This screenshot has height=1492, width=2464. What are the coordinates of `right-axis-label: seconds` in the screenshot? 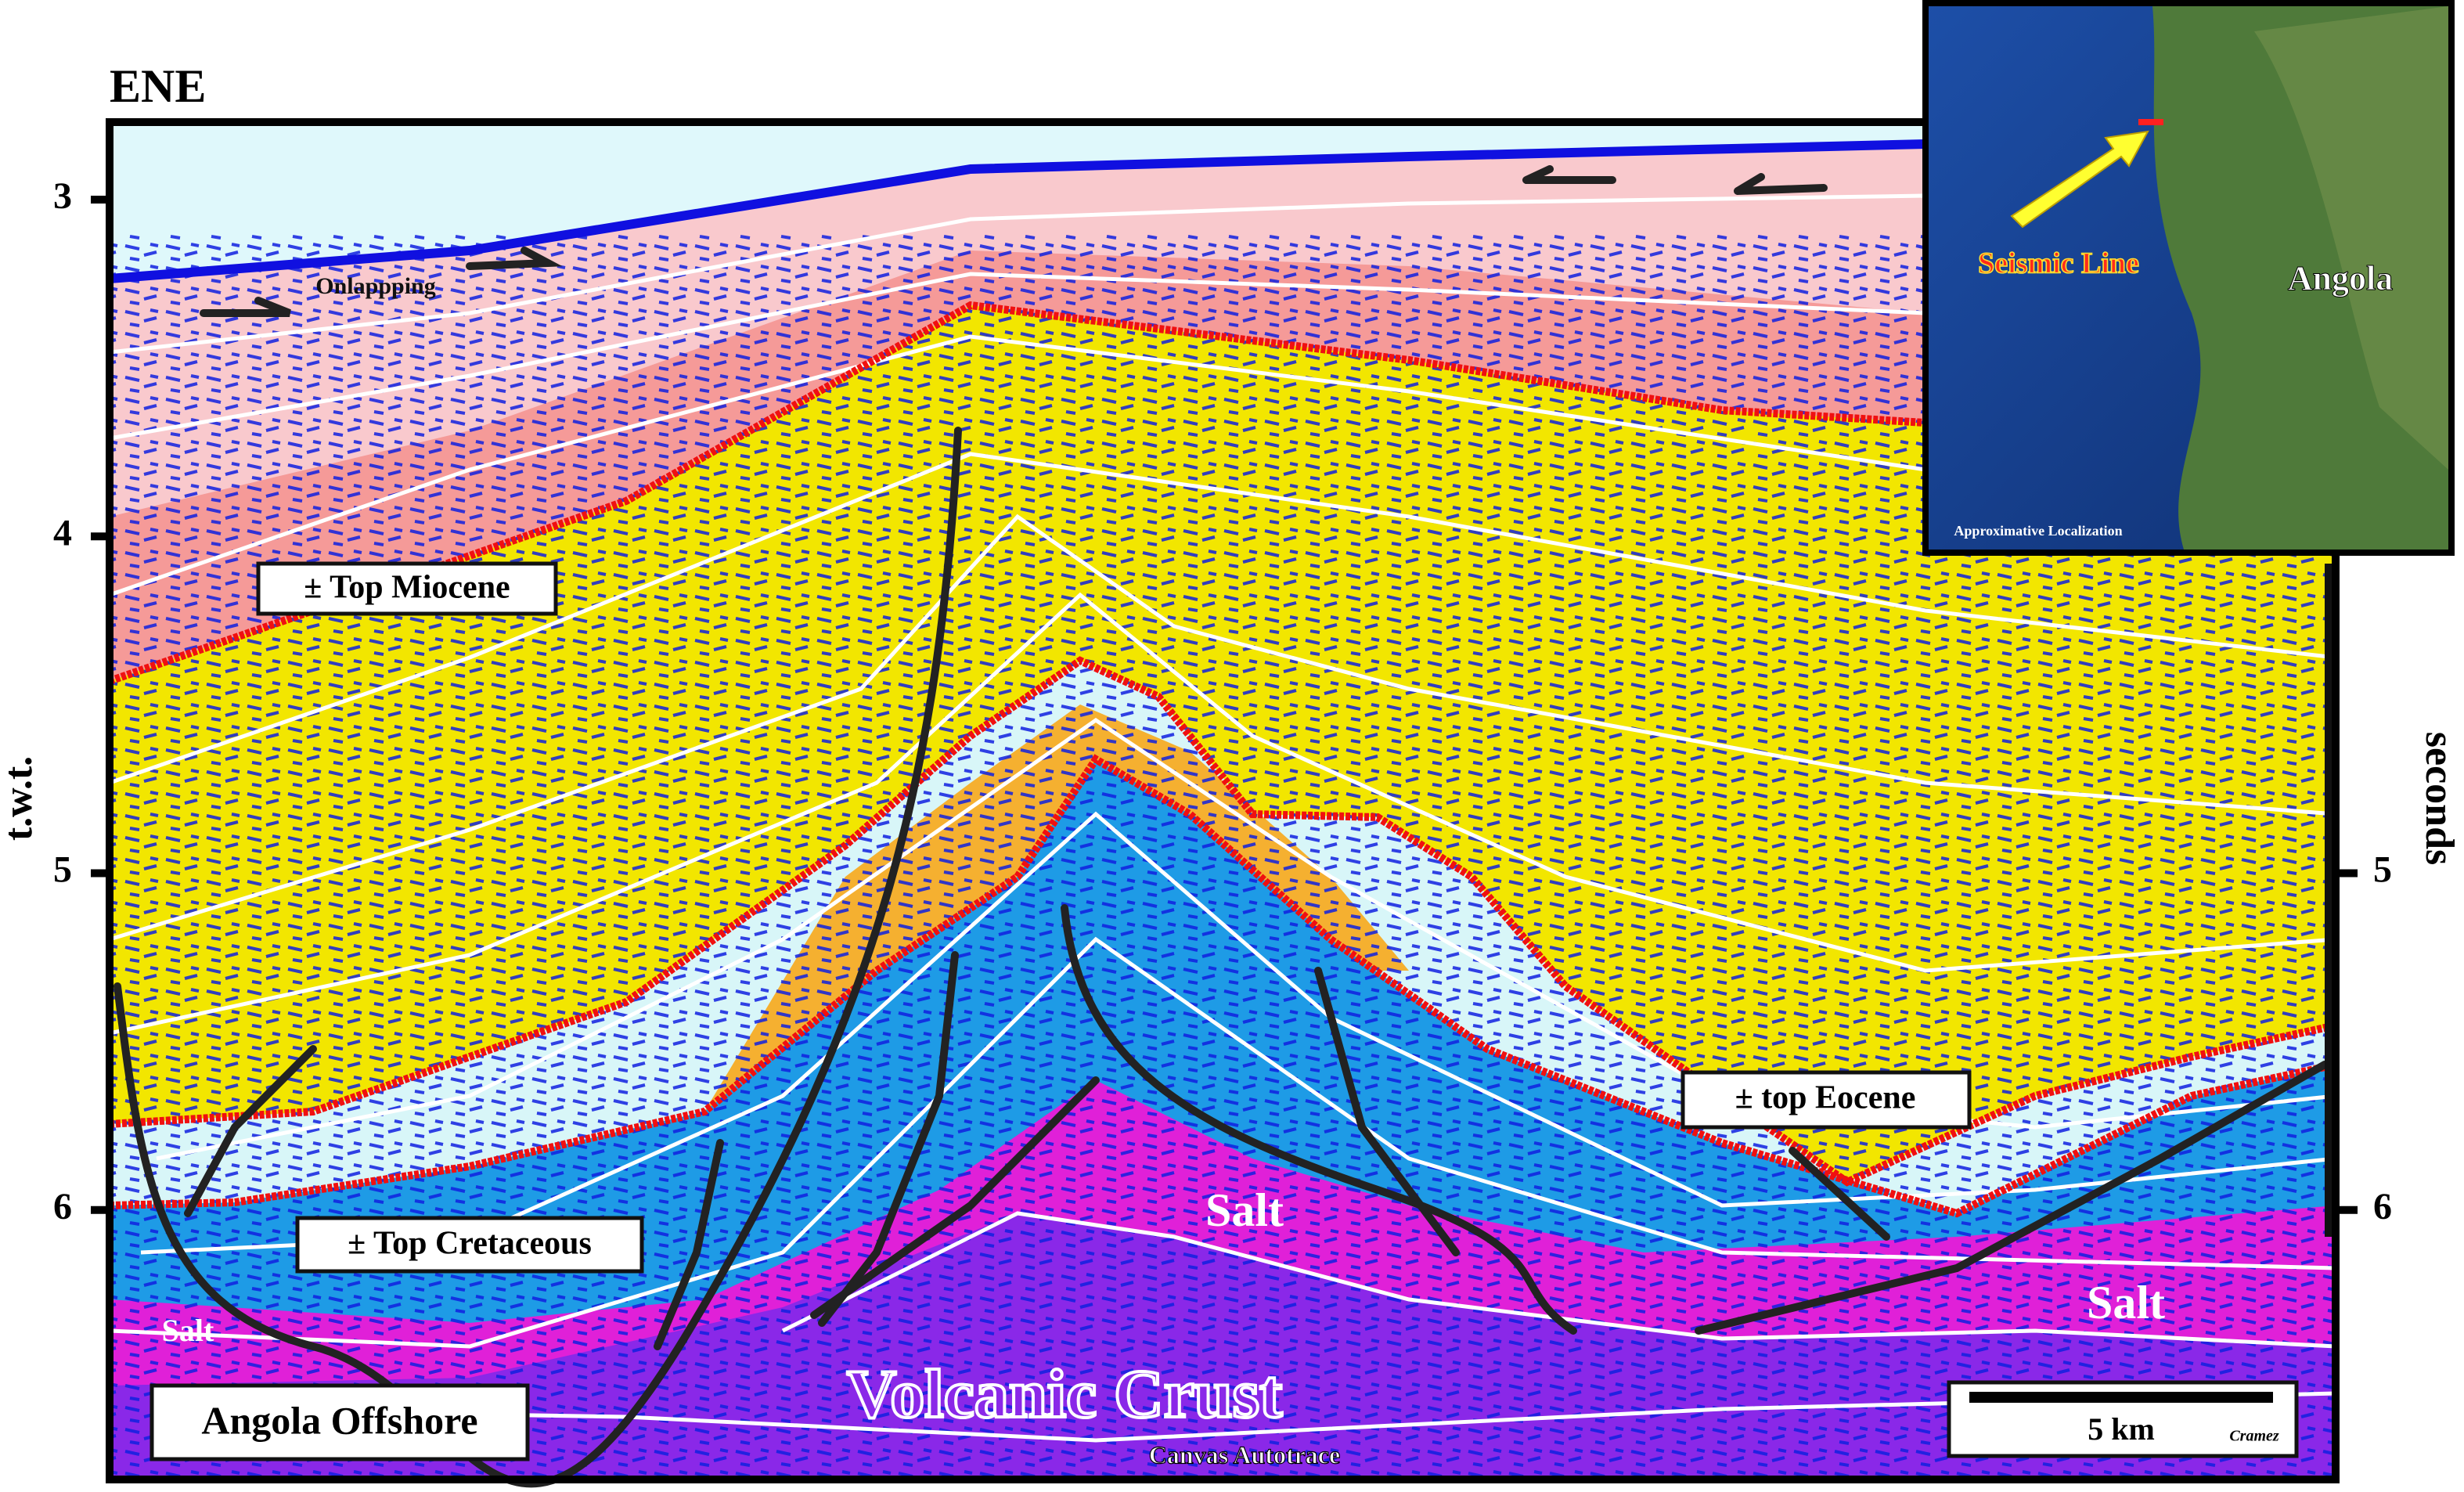 It's located at (2439, 798).